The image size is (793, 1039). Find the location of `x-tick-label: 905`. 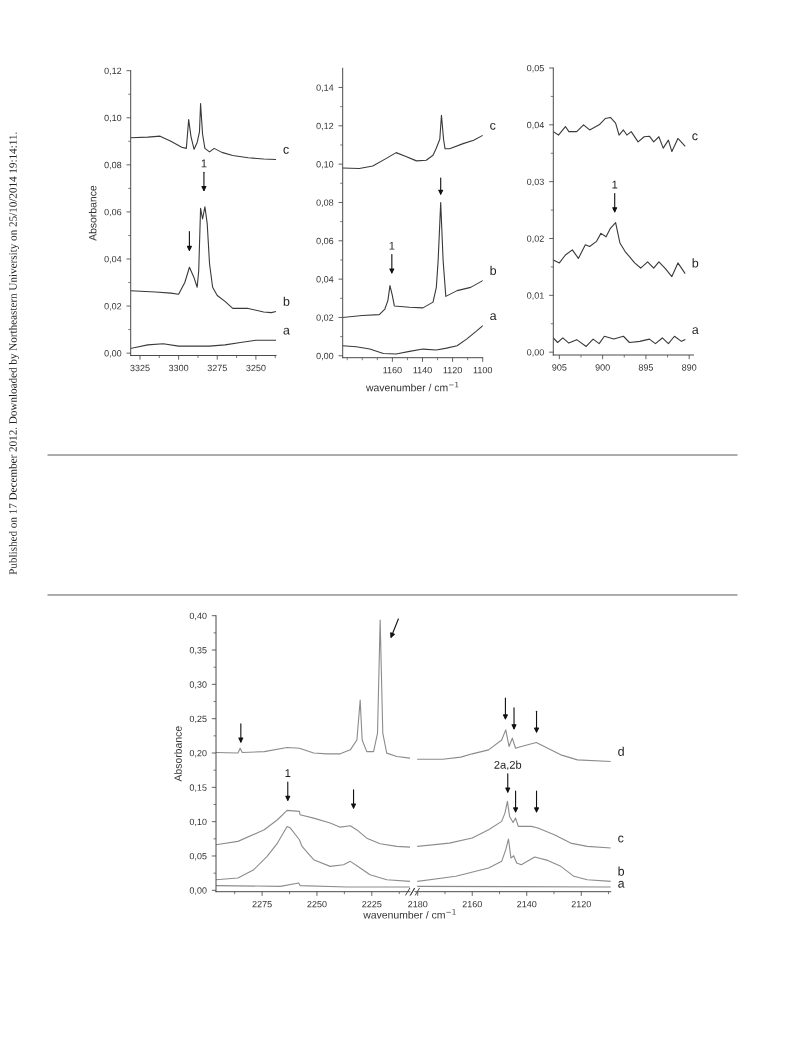

x-tick-label: 905 is located at coordinates (559, 367).